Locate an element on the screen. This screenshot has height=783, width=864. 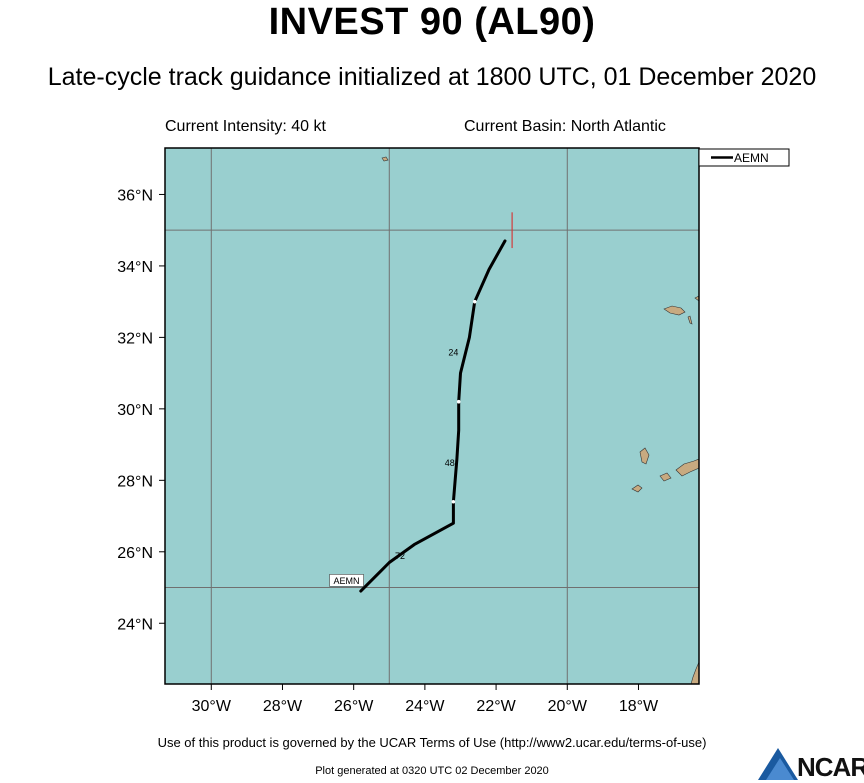
tau-label: 24 is located at coordinates (453, 352).